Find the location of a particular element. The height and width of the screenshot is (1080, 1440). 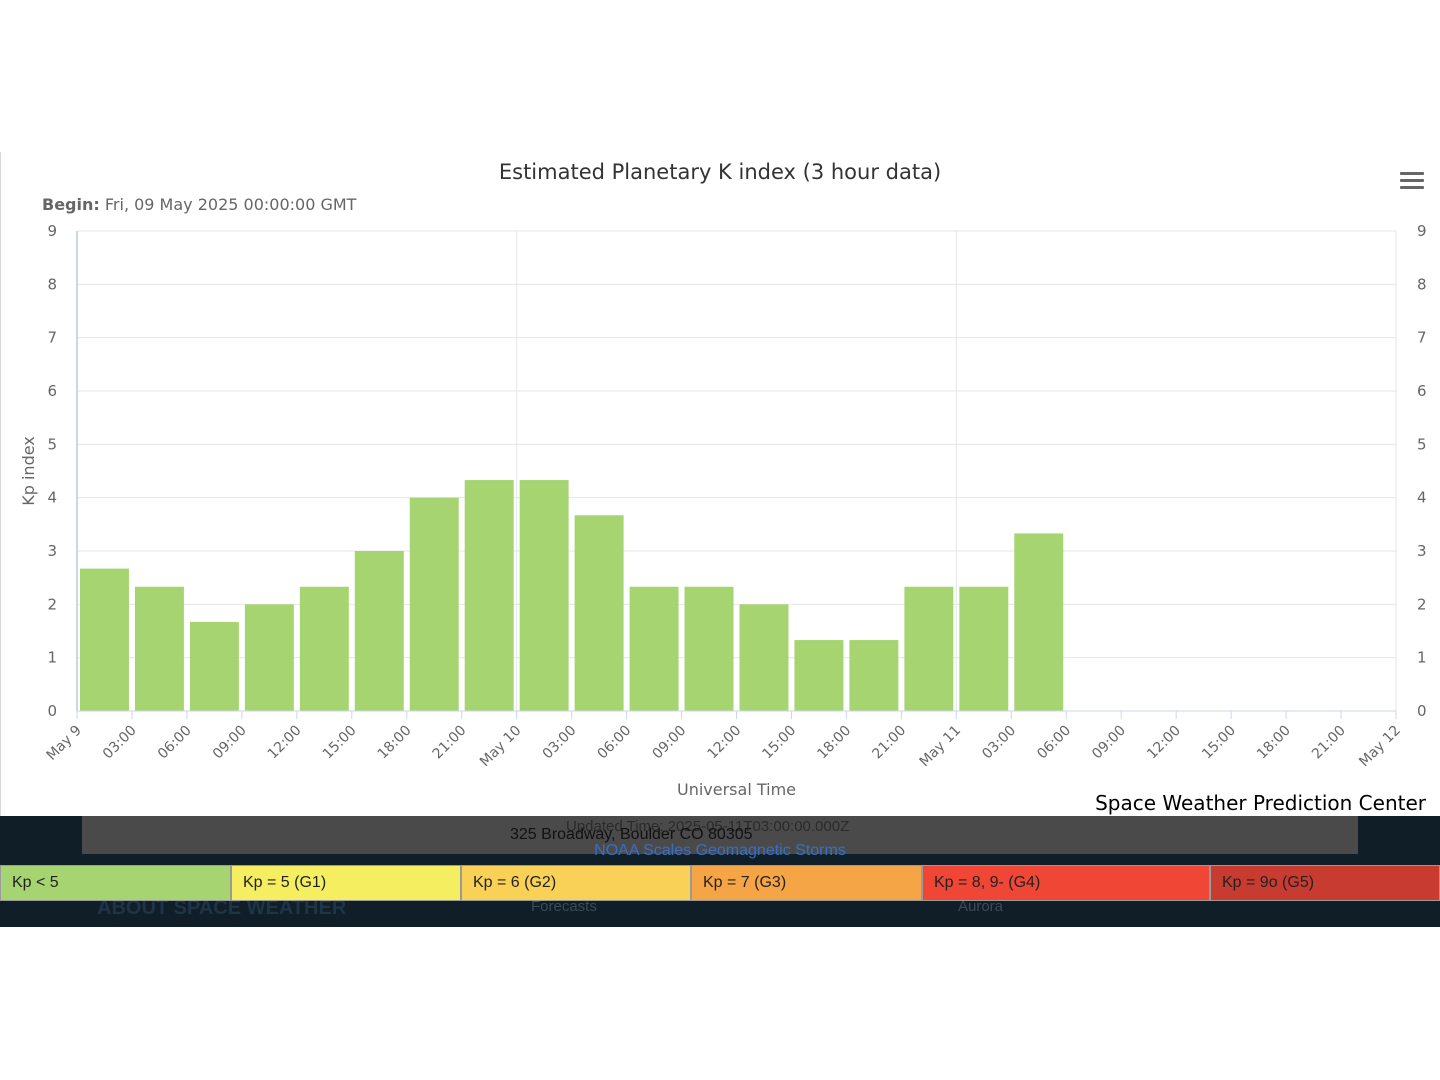

noaa-scales-link: NOAA Scales Geomagnetic Storms is located at coordinates (720, 850).